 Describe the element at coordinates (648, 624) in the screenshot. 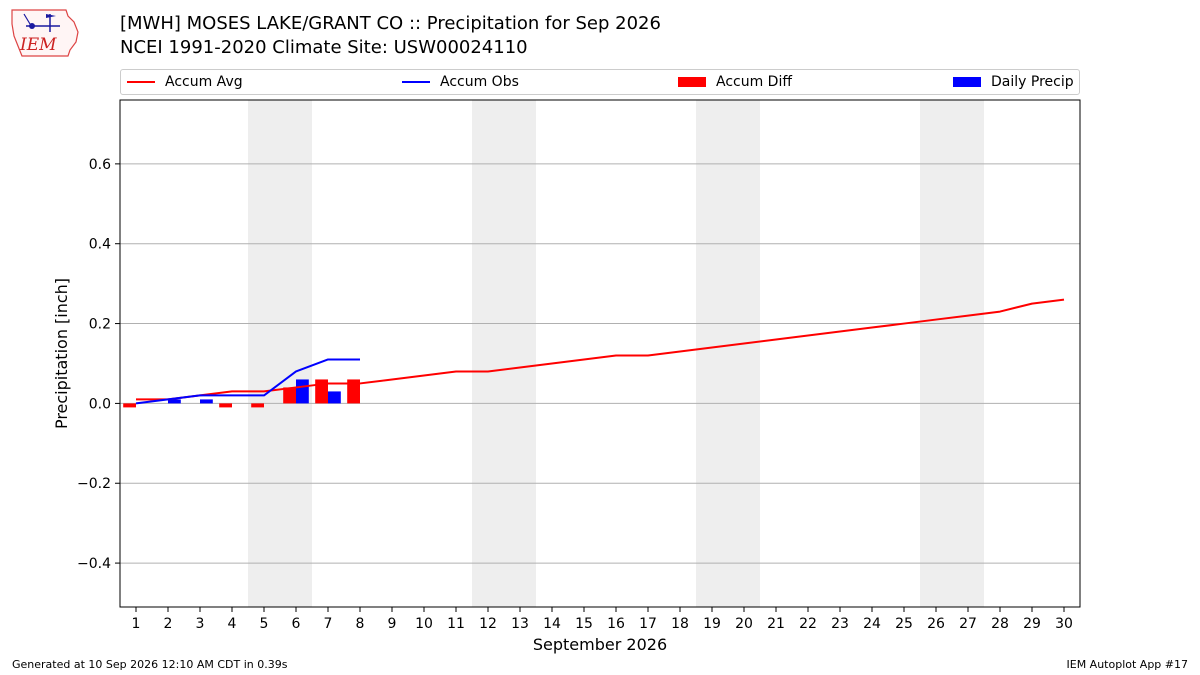

I see `x-tick-label: 17` at that location.